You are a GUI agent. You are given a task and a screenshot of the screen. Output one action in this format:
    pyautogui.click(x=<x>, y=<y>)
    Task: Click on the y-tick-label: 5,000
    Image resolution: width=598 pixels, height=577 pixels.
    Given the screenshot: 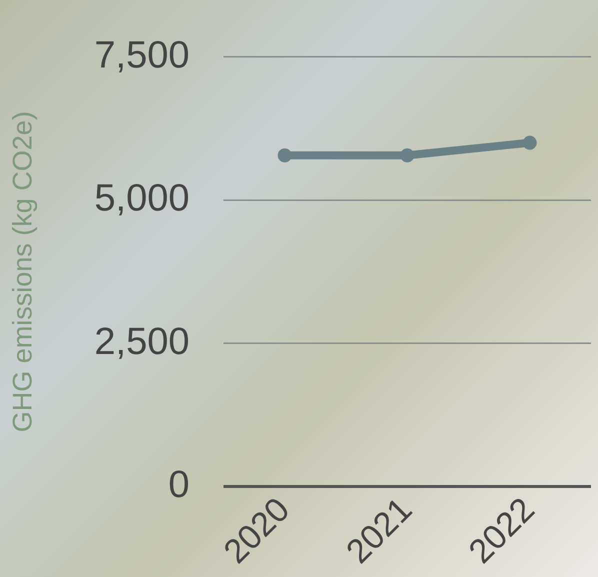 What is the action you would take?
    pyautogui.click(x=142, y=199)
    